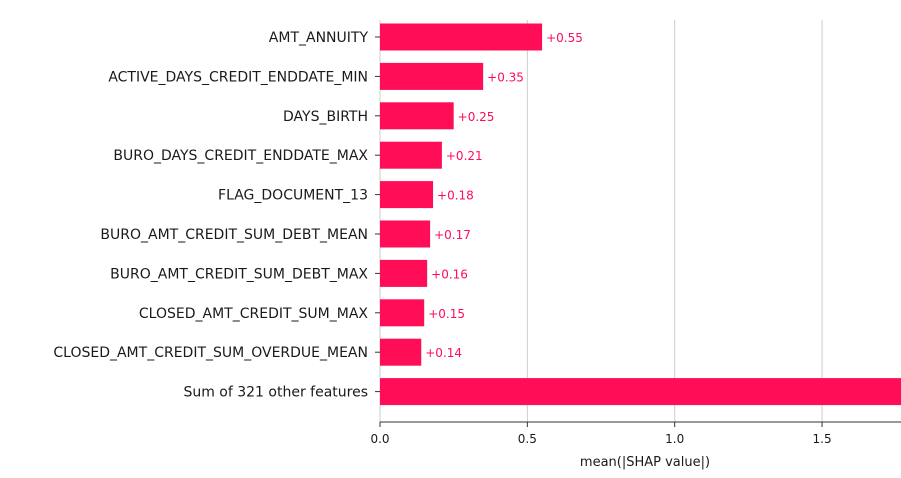  What do you see at coordinates (449, 274) in the screenshot?
I see `value-label: +0.16` at bounding box center [449, 274].